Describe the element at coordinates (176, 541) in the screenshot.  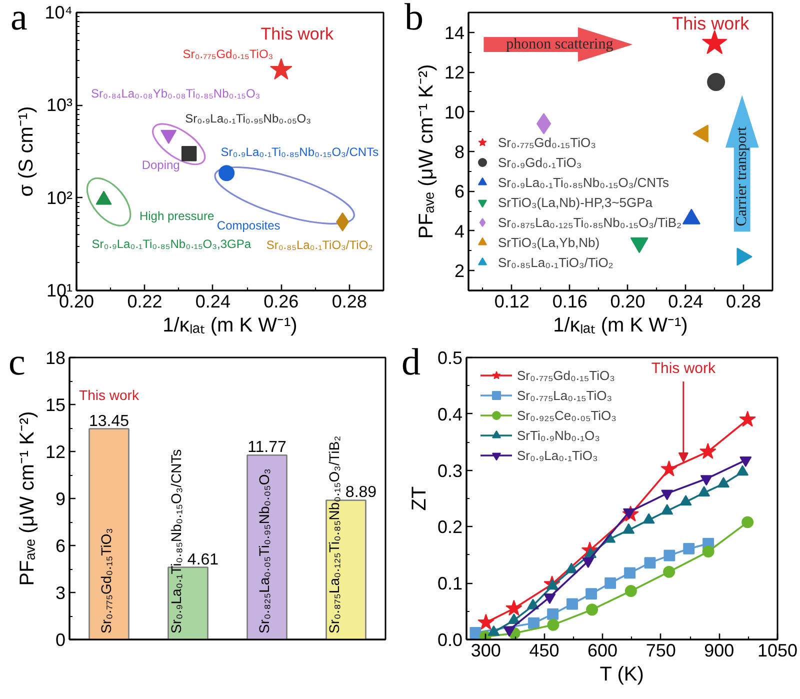
I see `x-tick-label: Sr₀.₉La₀.₁Ti₀.₈₅Nb₀.₁₅O₃/CNTs` at that location.